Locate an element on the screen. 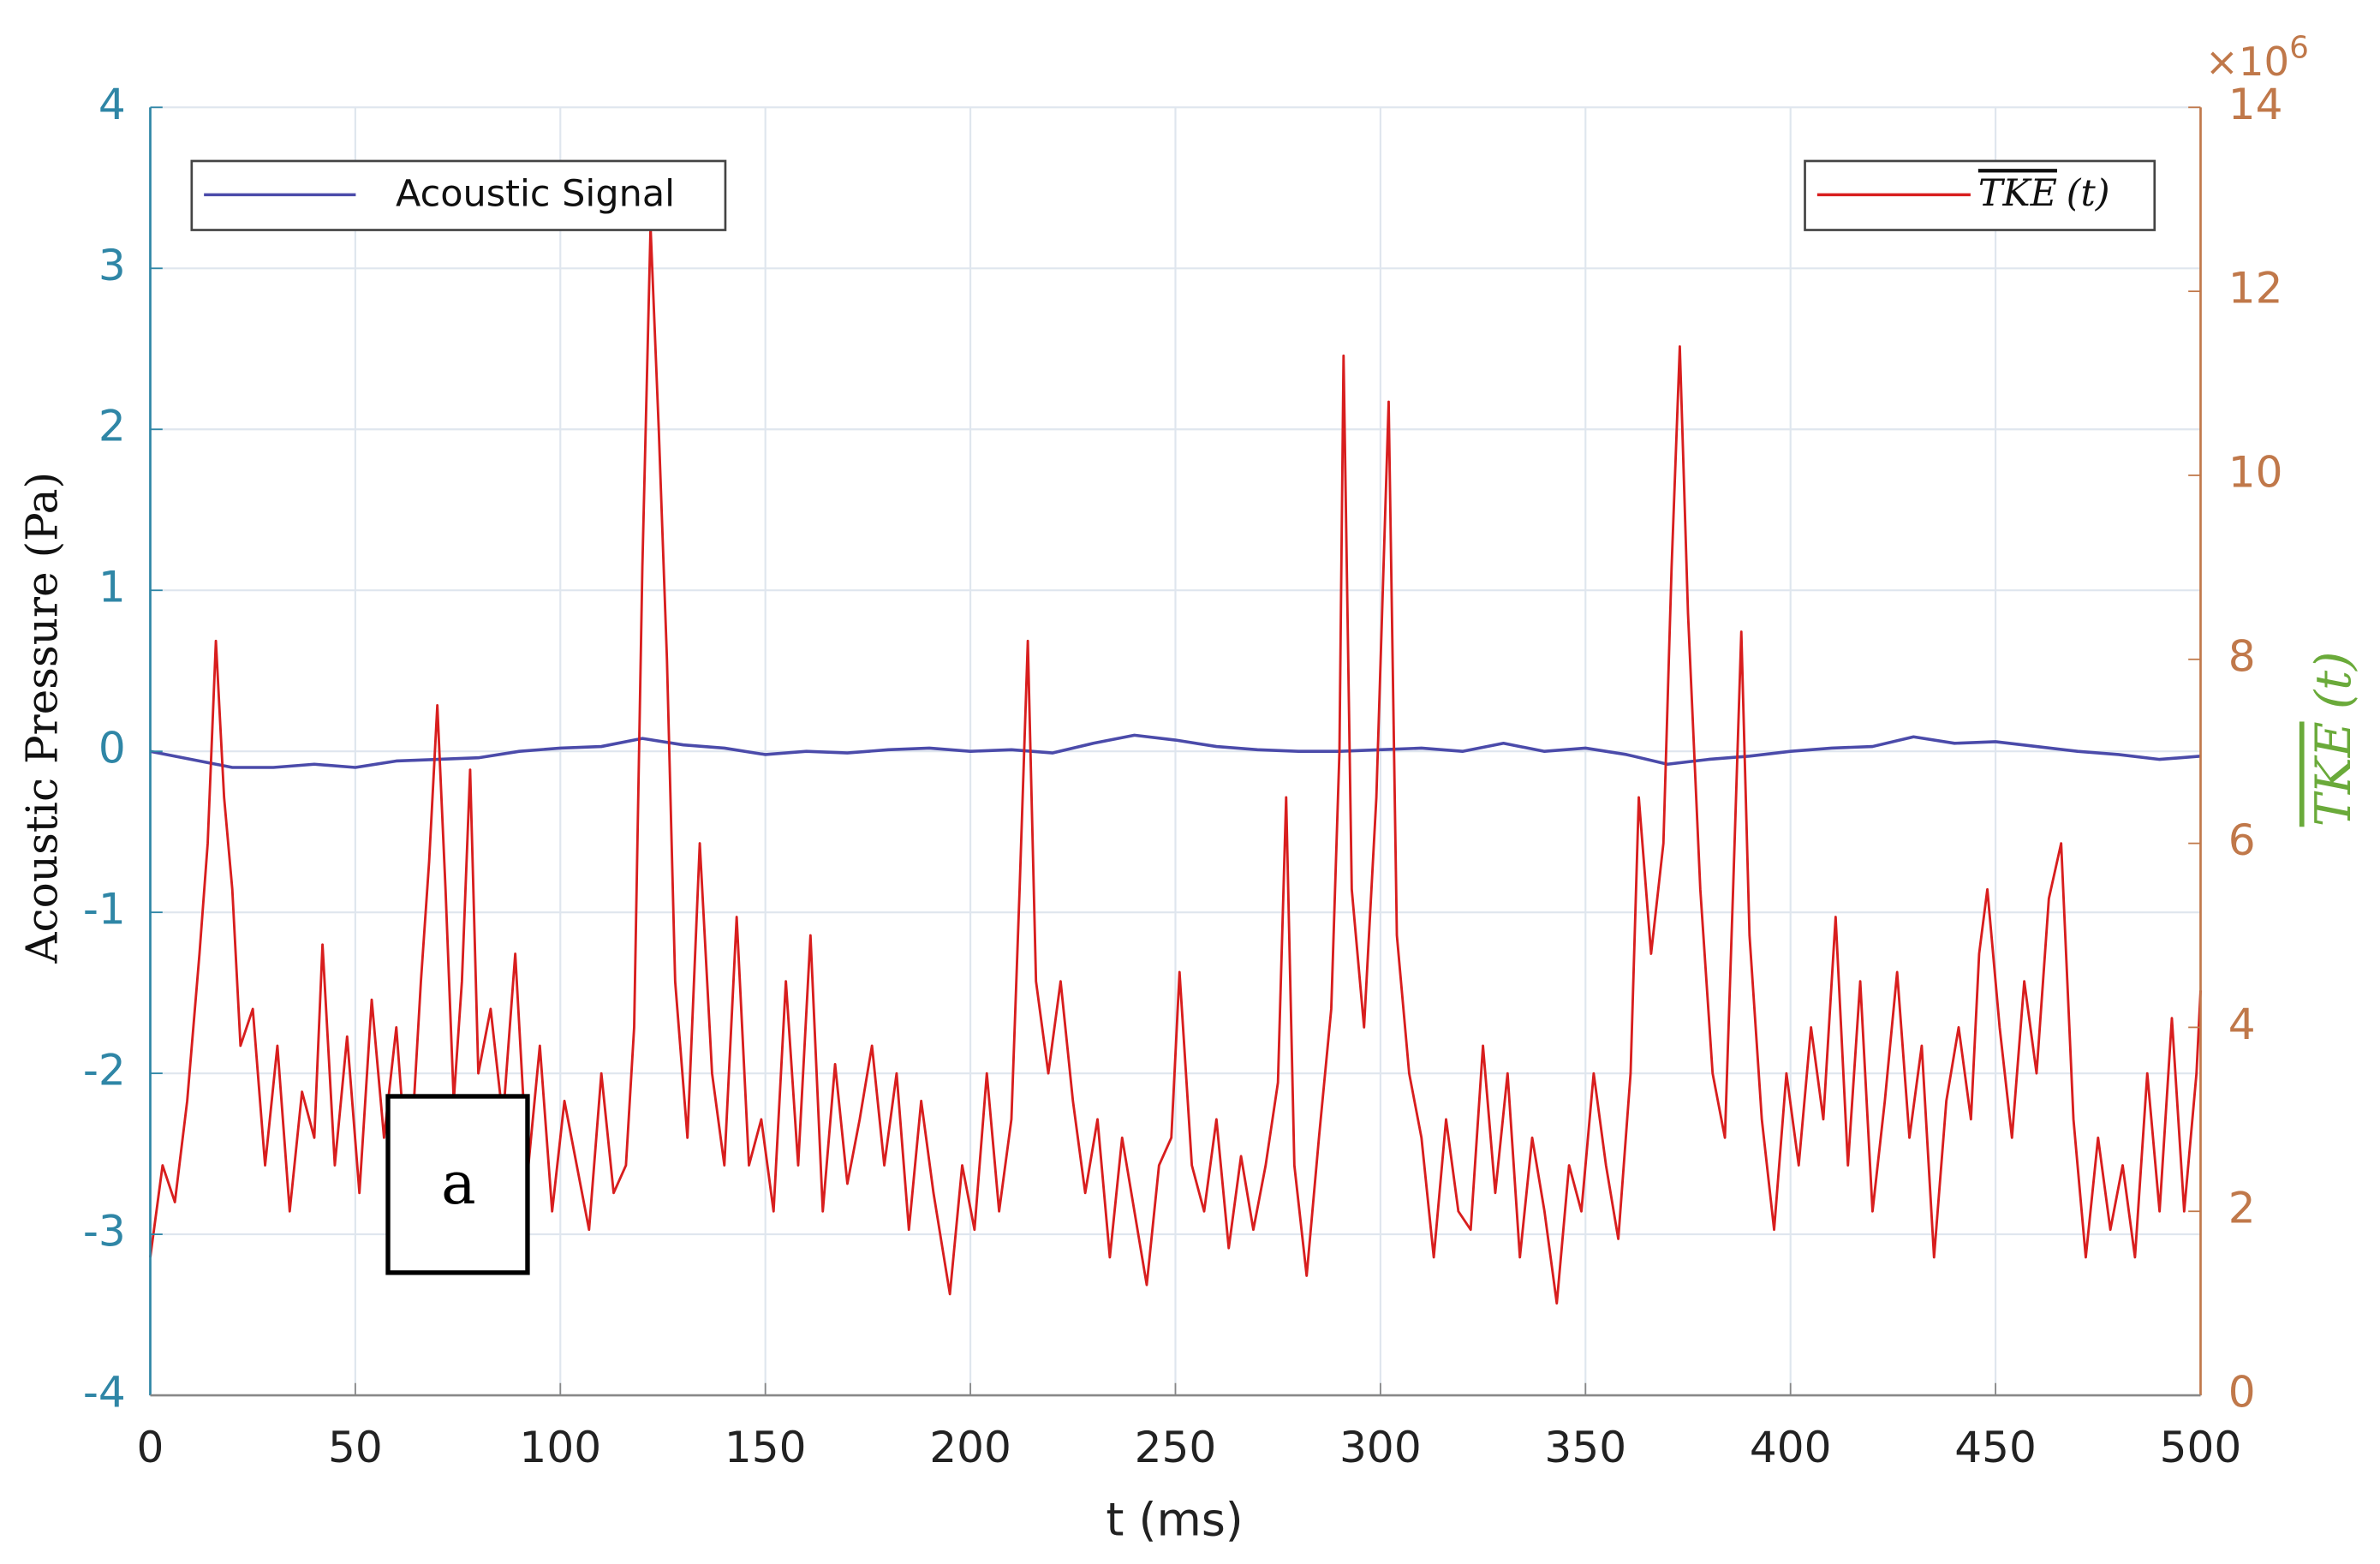 This screenshot has width=2380, height=1564. y2-tick-label: 4 is located at coordinates (2242, 1024).